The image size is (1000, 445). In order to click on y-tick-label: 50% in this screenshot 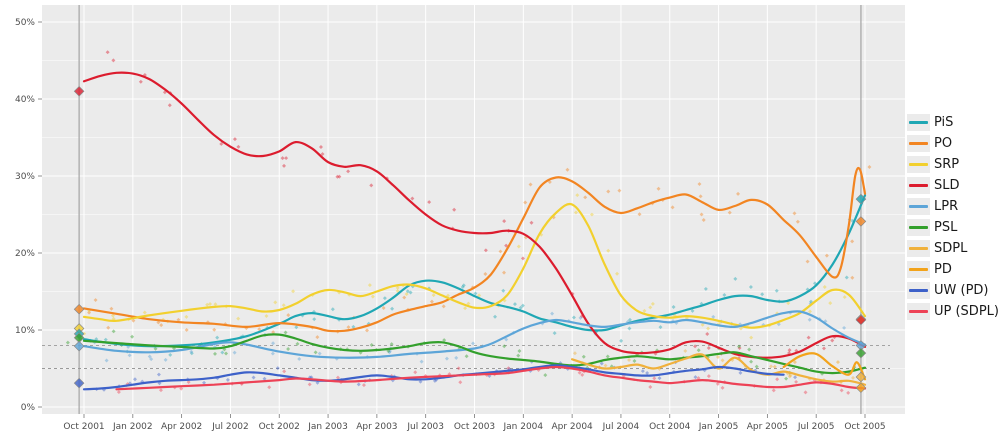, I will do `click(25, 23)`.